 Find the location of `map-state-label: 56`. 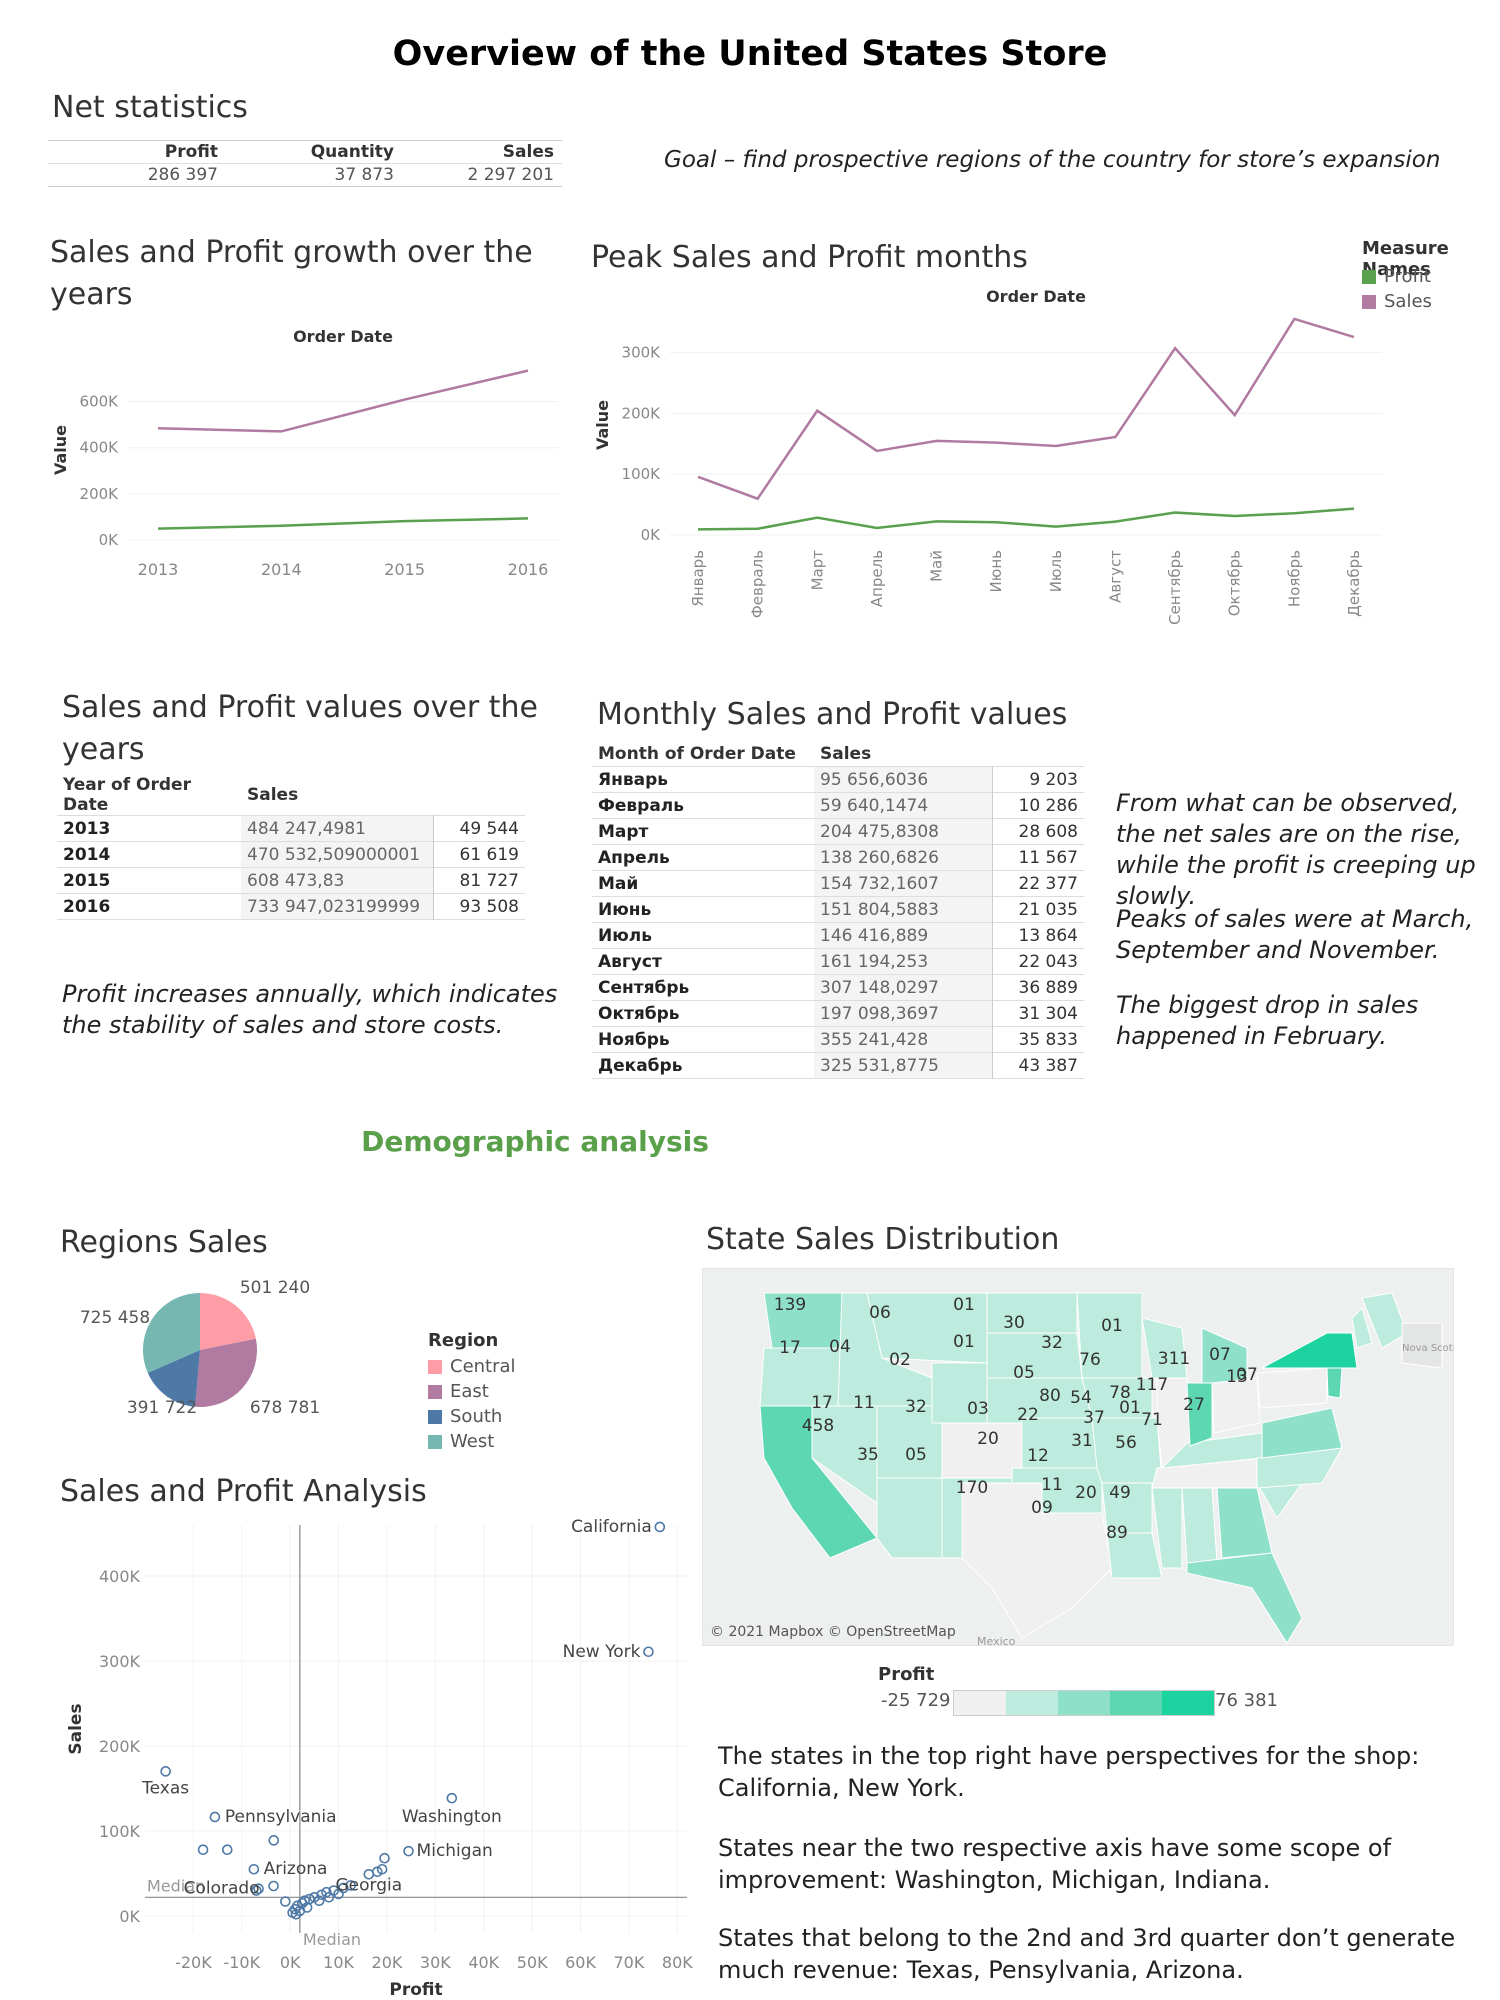

map-state-label: 56 is located at coordinates (1126, 1443).